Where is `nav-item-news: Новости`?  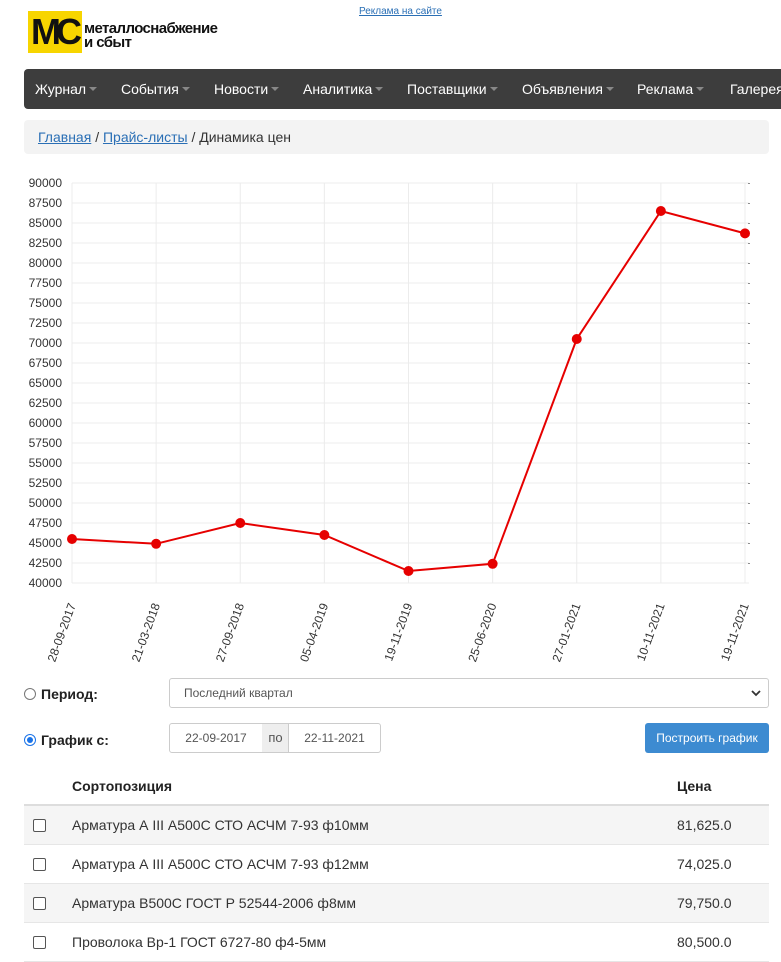 nav-item-news: Новости is located at coordinates (247, 89).